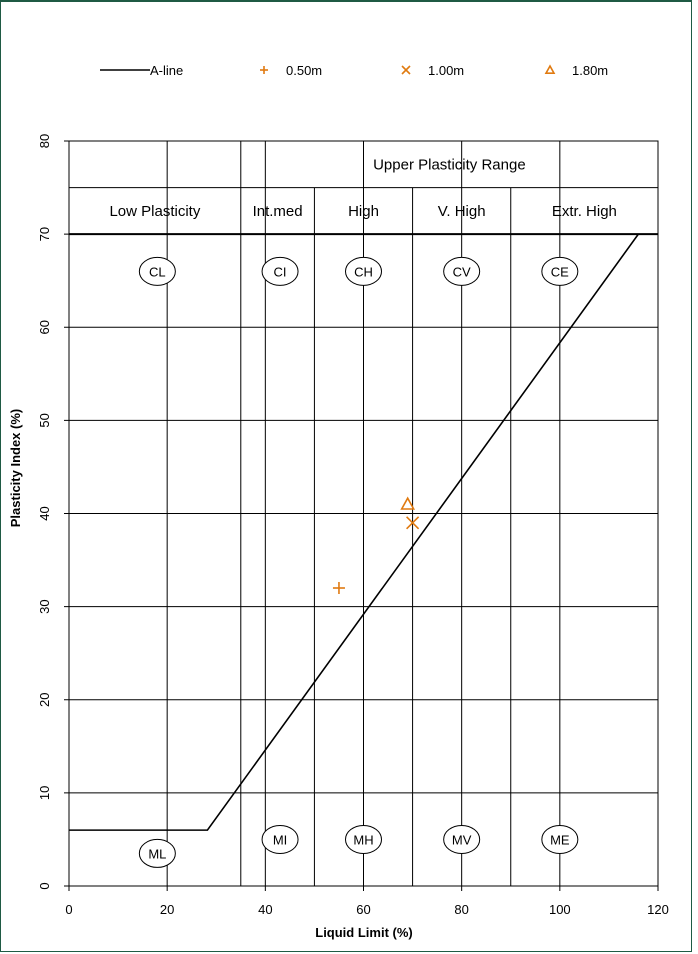 The width and height of the screenshot is (698, 954). What do you see at coordinates (44, 606) in the screenshot?
I see `y-tick-label: 30` at bounding box center [44, 606].